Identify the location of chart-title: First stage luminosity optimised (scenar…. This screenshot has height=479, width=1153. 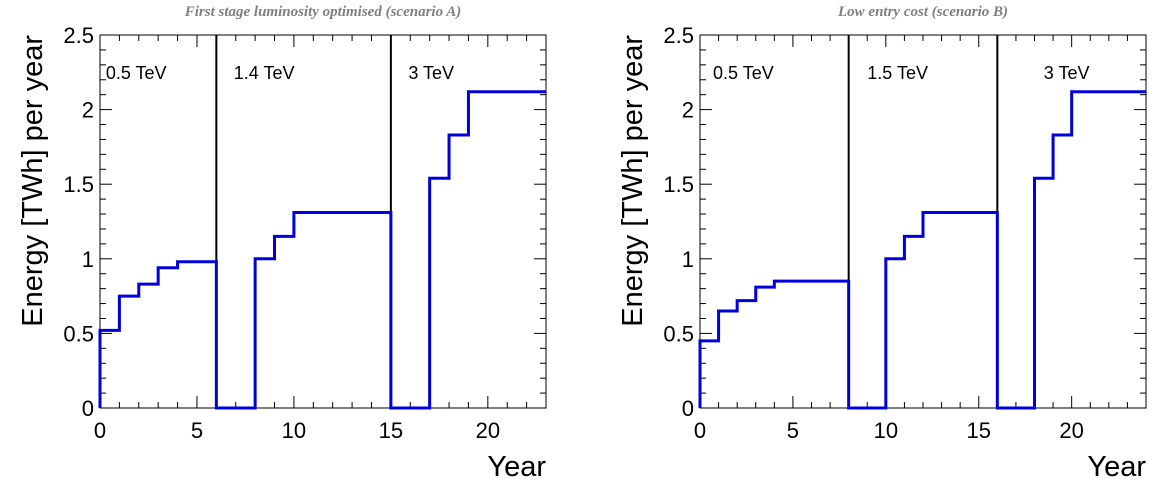
(323, 12).